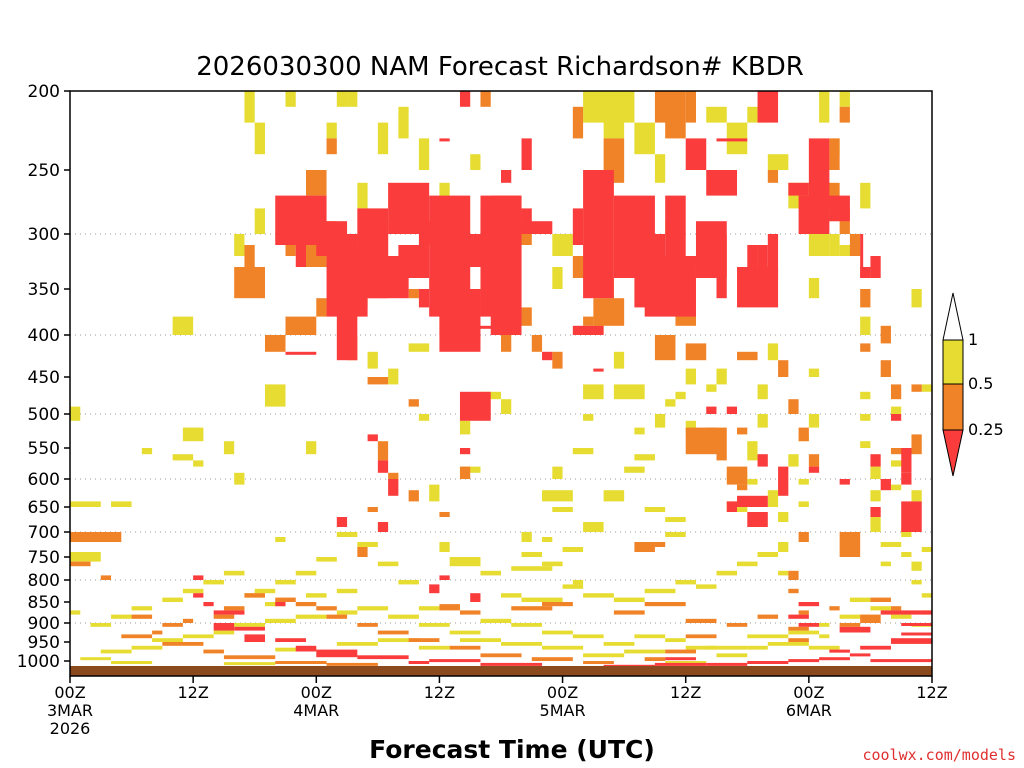 This screenshot has width=1024, height=768. I want to click on x-tick-label-24-2: 4MAR, so click(316, 710).